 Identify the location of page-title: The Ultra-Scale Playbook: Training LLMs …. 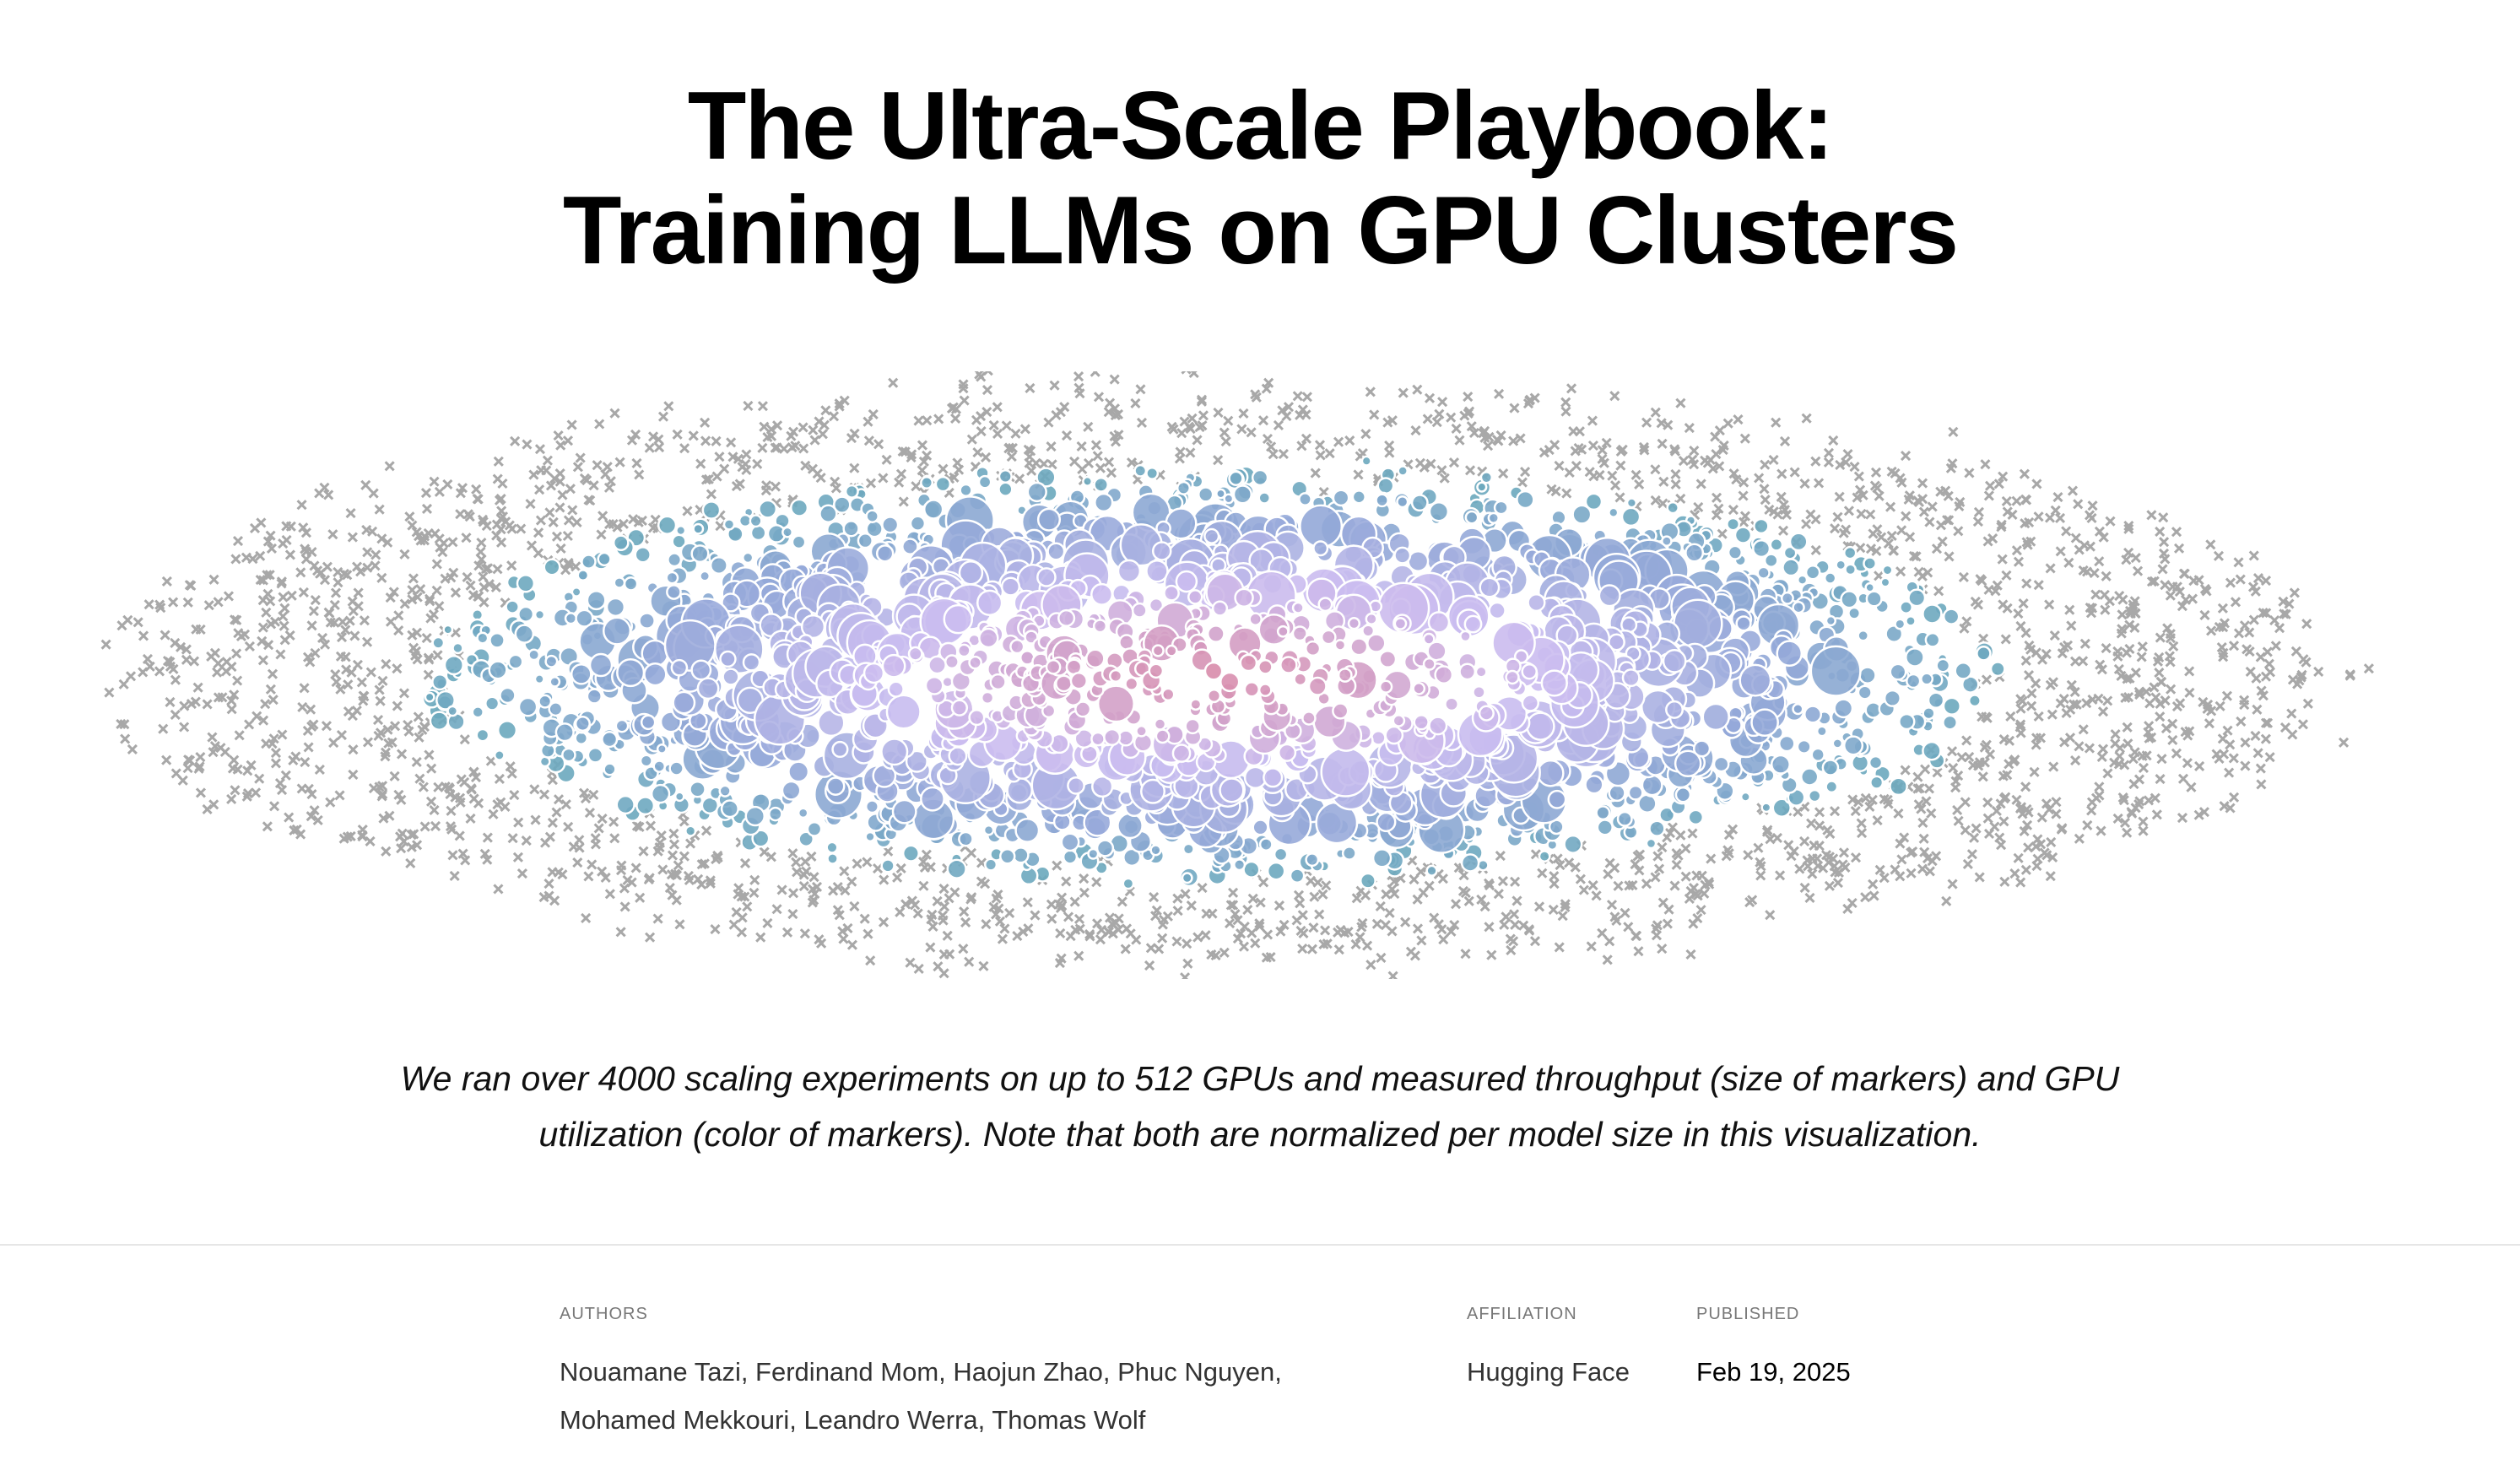
(1260, 179).